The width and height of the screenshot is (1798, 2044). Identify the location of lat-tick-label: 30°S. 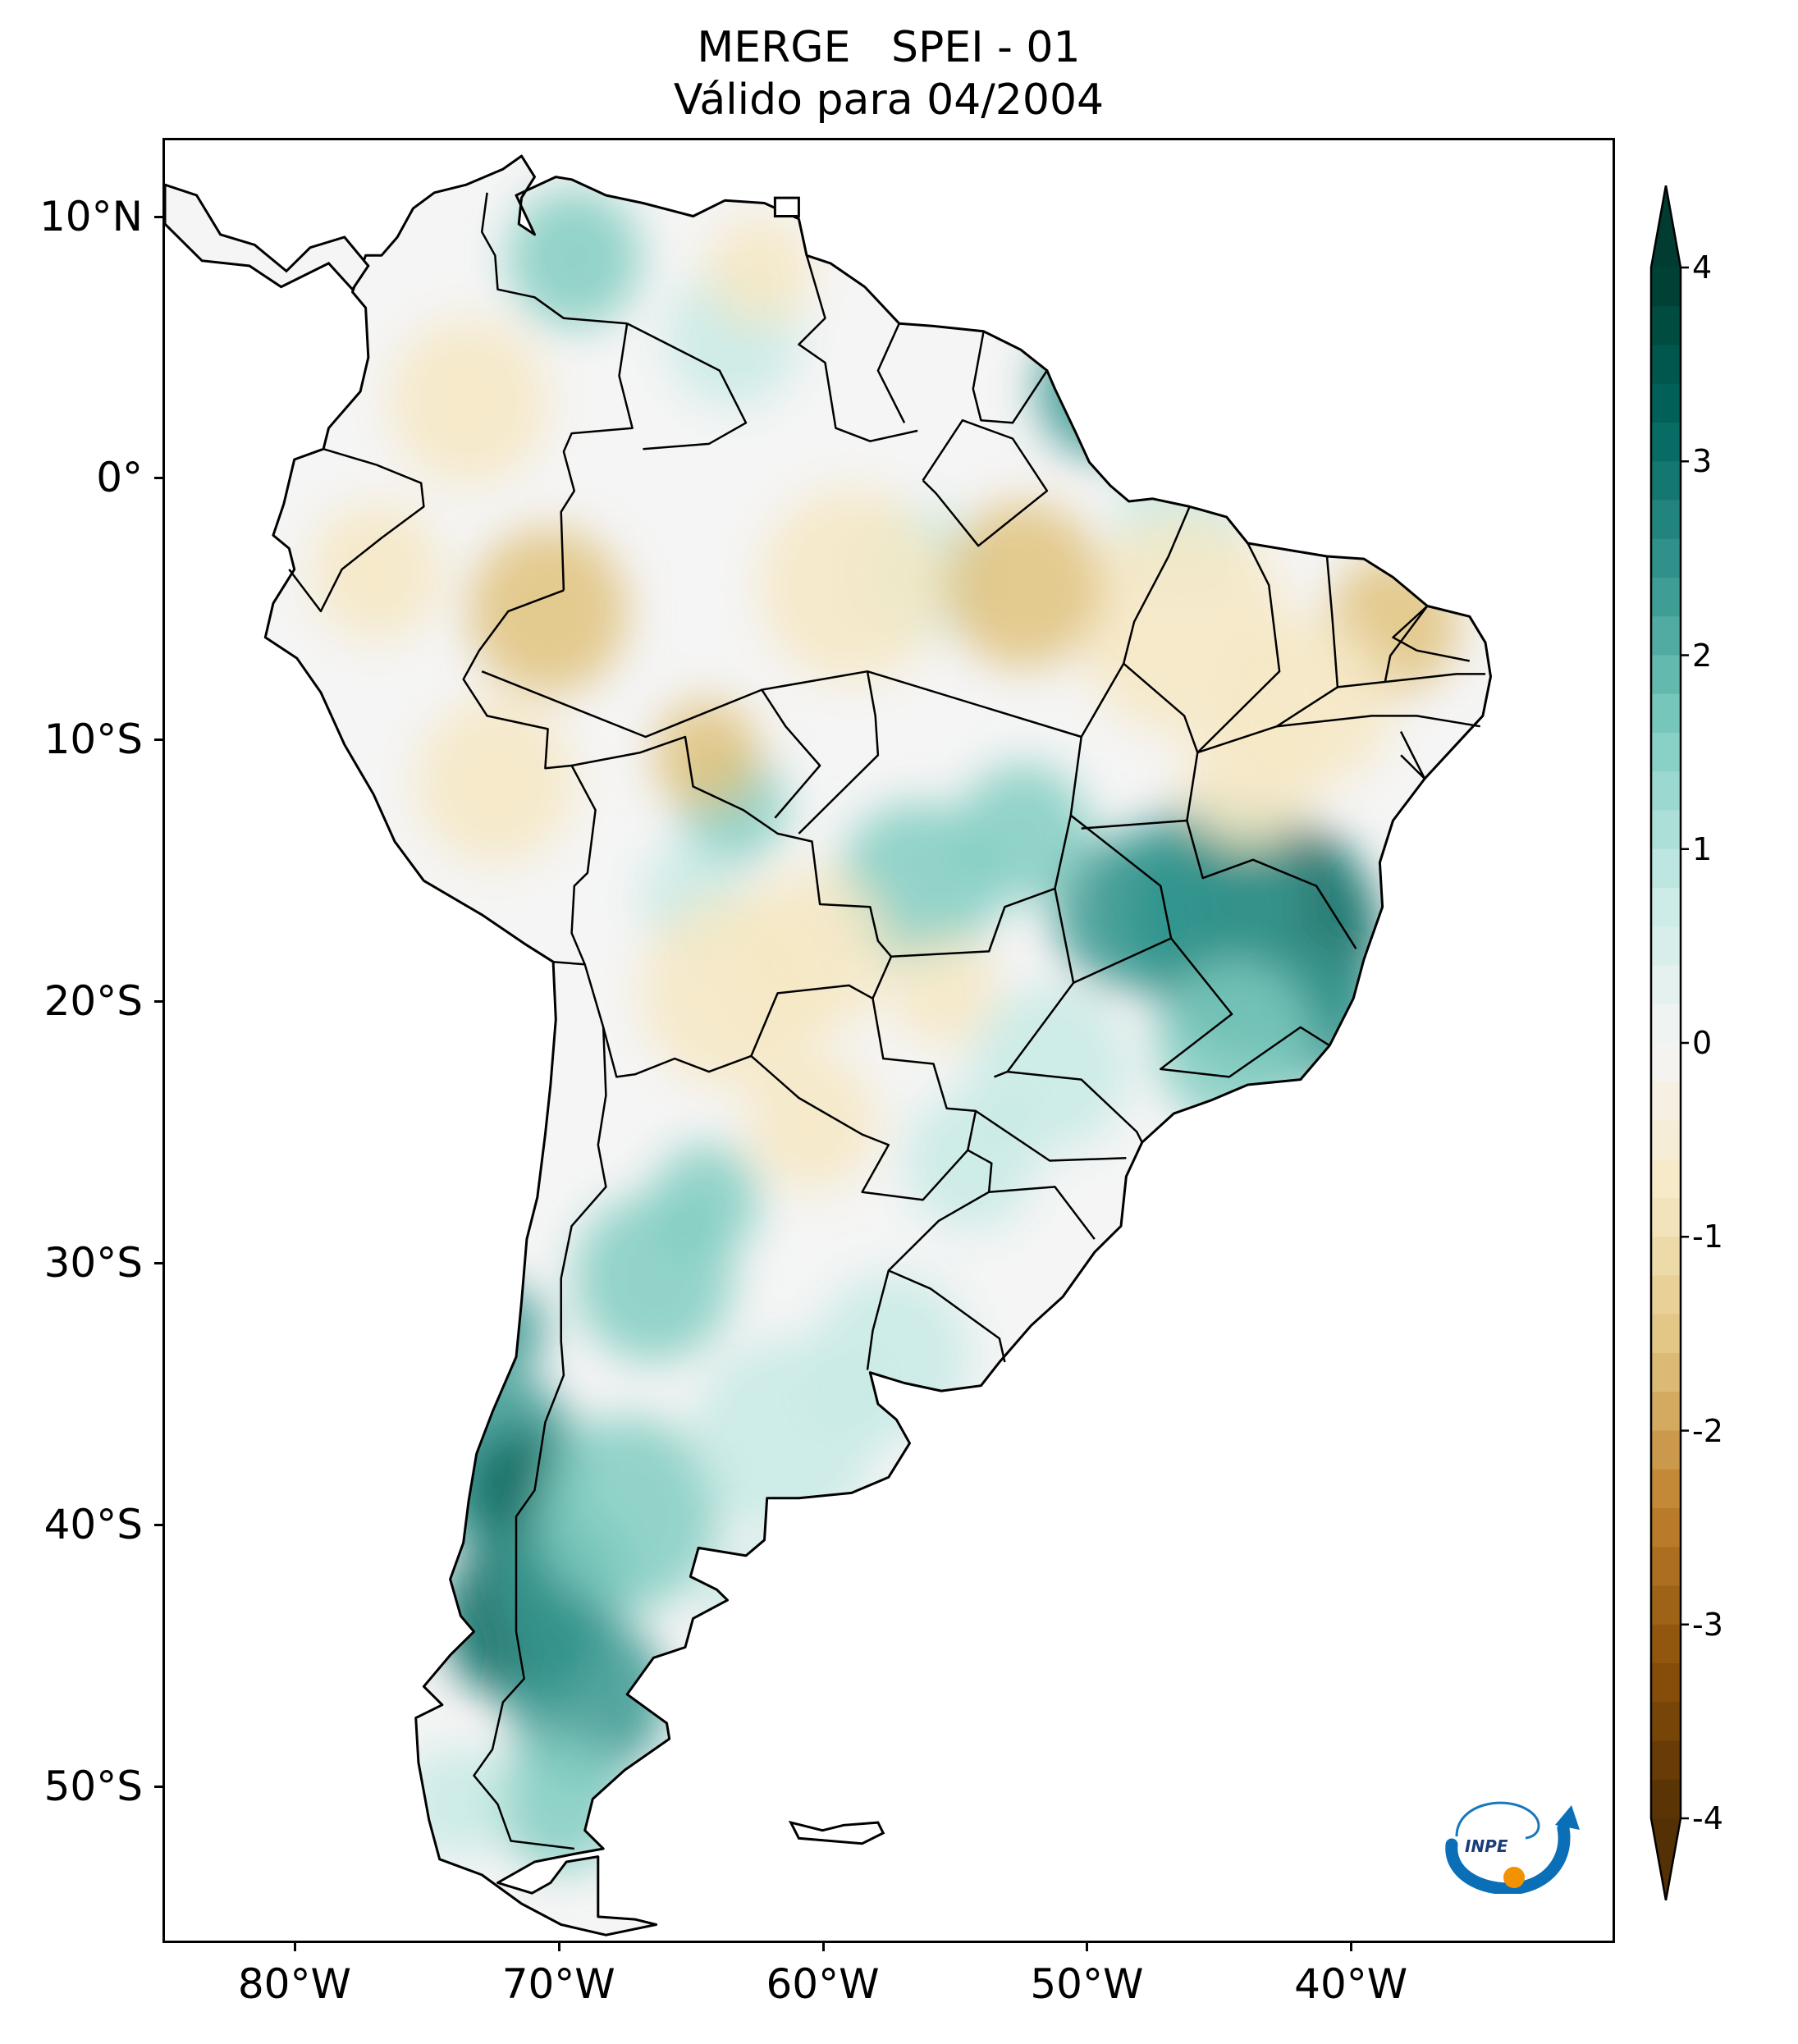
(93, 1263).